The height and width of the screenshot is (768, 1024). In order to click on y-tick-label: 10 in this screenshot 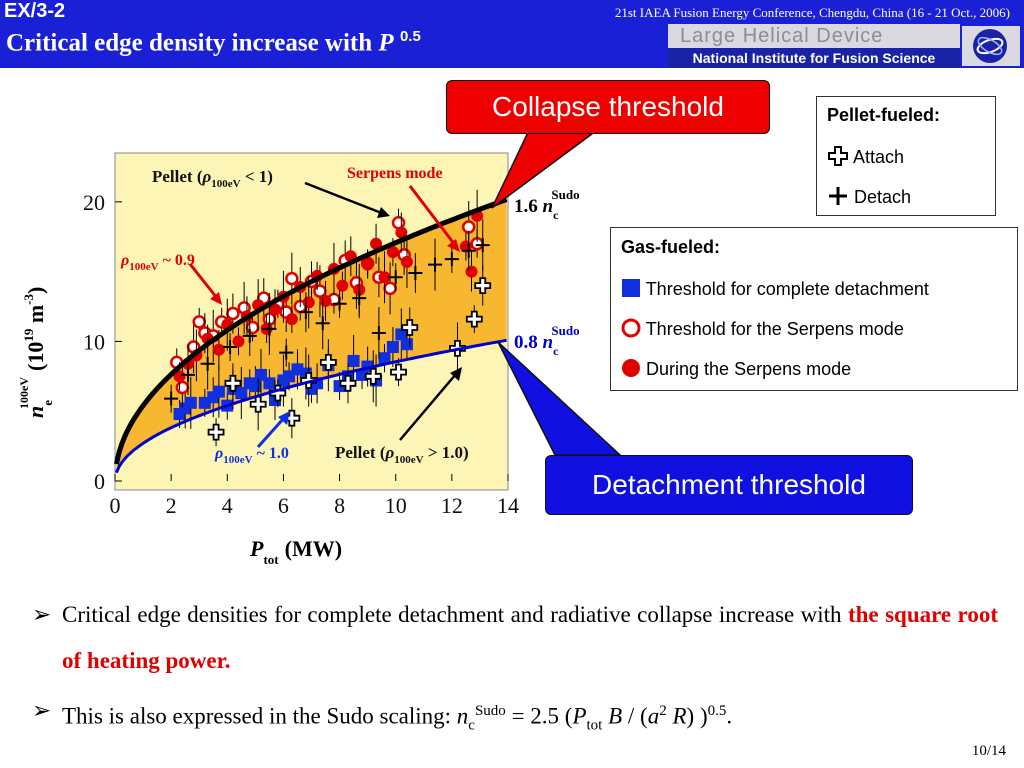, I will do `click(94, 341)`.